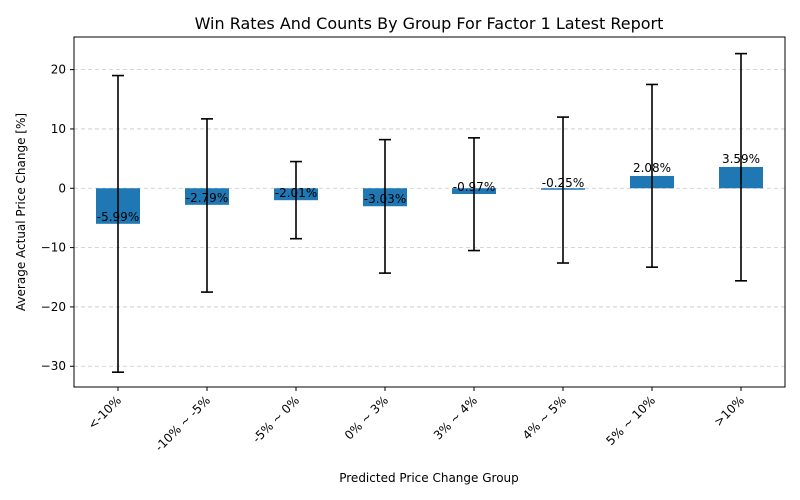 This screenshot has width=800, height=500. Describe the element at coordinates (58, 129) in the screenshot. I see `y-tick-label: 10` at that location.